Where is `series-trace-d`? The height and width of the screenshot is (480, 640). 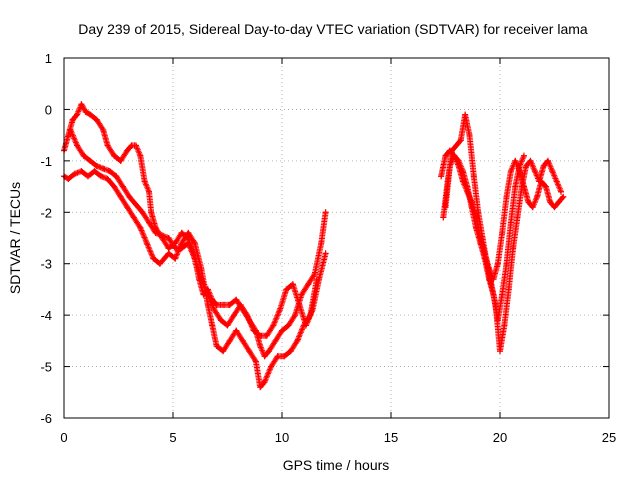 series-trace-d is located at coordinates (502, 215).